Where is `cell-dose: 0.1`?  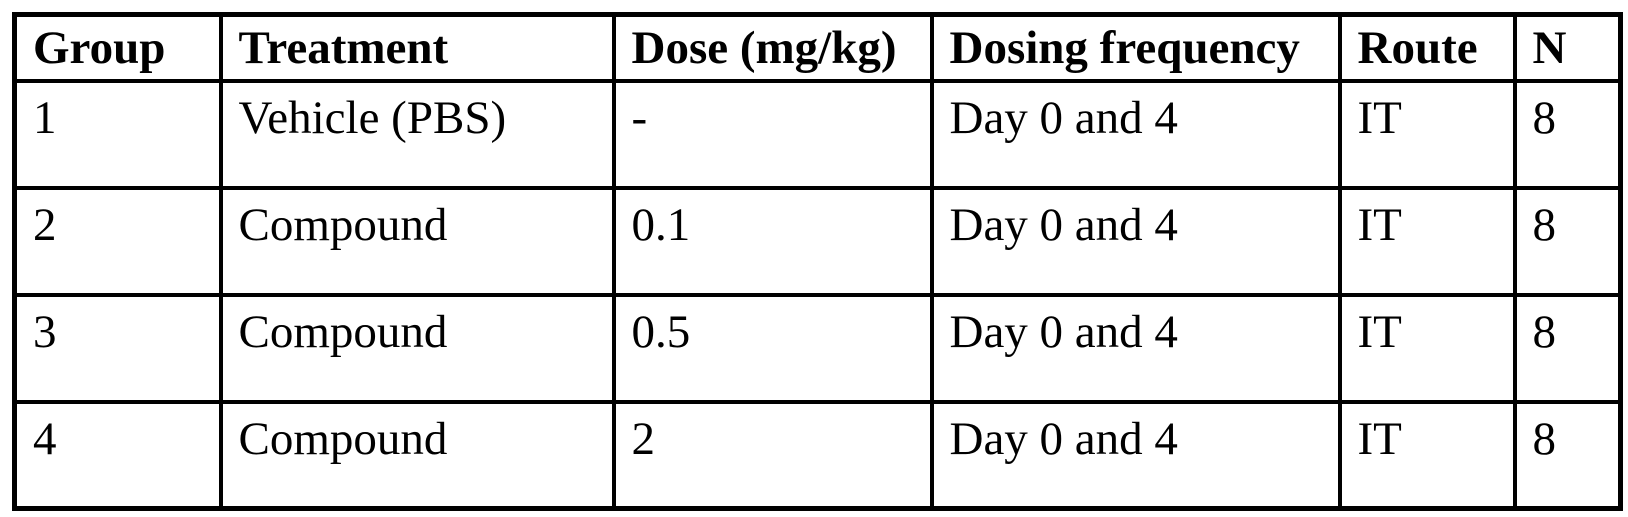 cell-dose: 0.1 is located at coordinates (772, 241).